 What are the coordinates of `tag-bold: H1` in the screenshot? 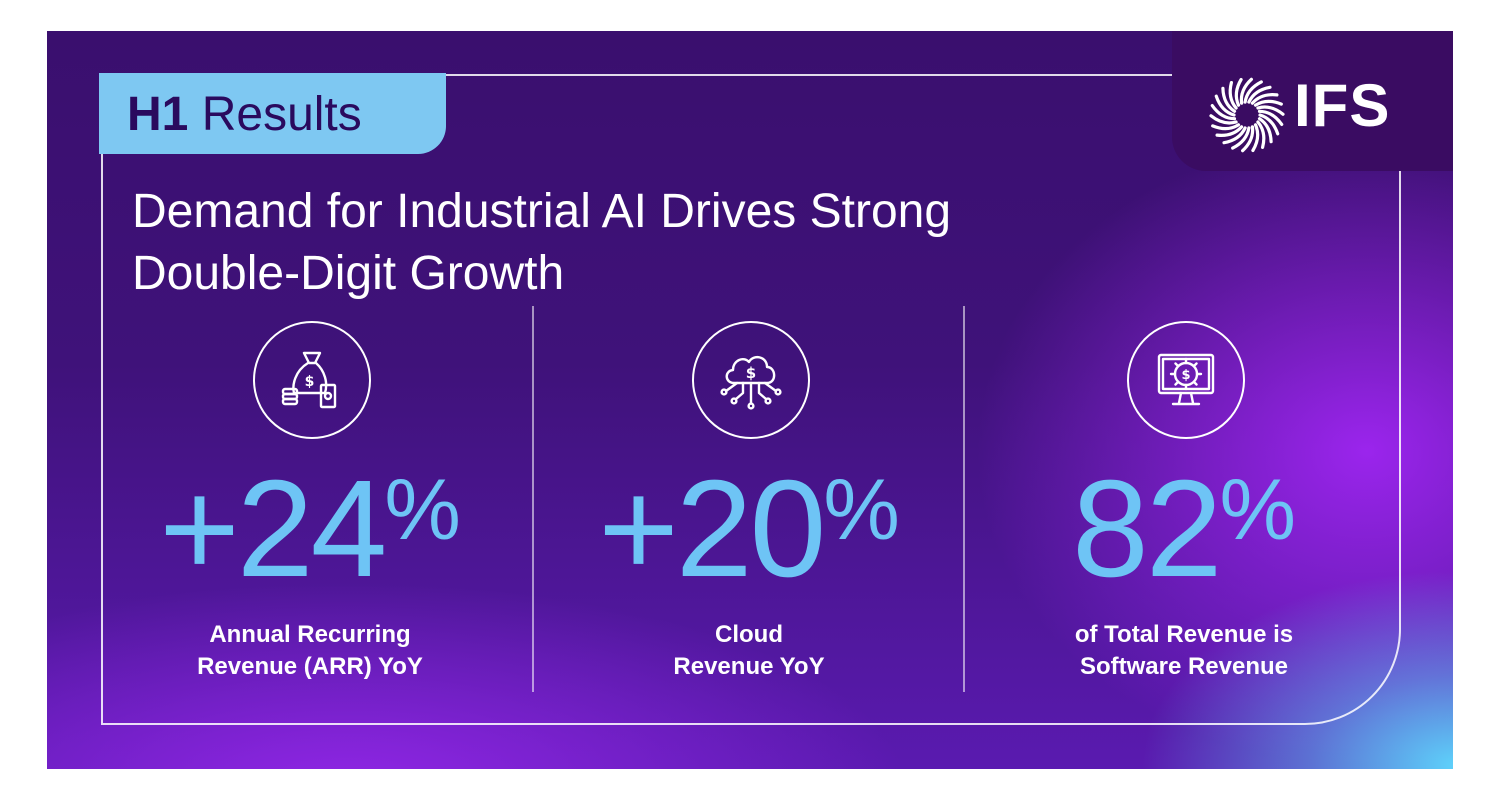 It's located at (158, 114).